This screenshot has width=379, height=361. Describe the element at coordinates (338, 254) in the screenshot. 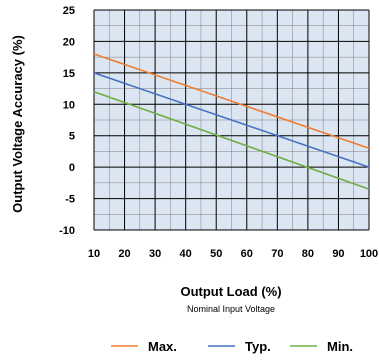

I see `x-tick-label: 90` at that location.